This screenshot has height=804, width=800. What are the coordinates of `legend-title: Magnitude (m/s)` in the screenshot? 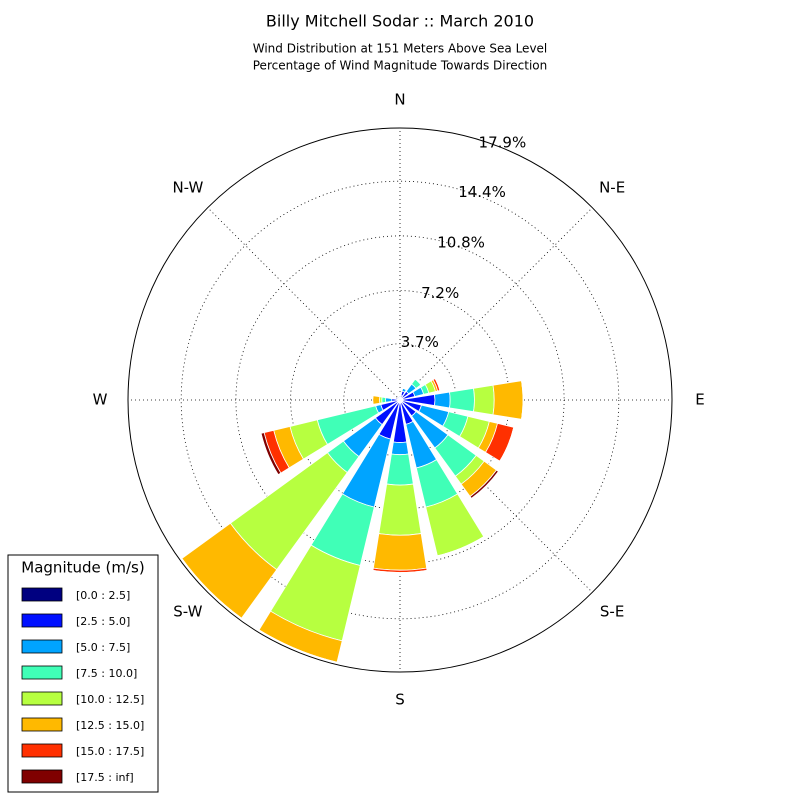 It's located at (82, 568).